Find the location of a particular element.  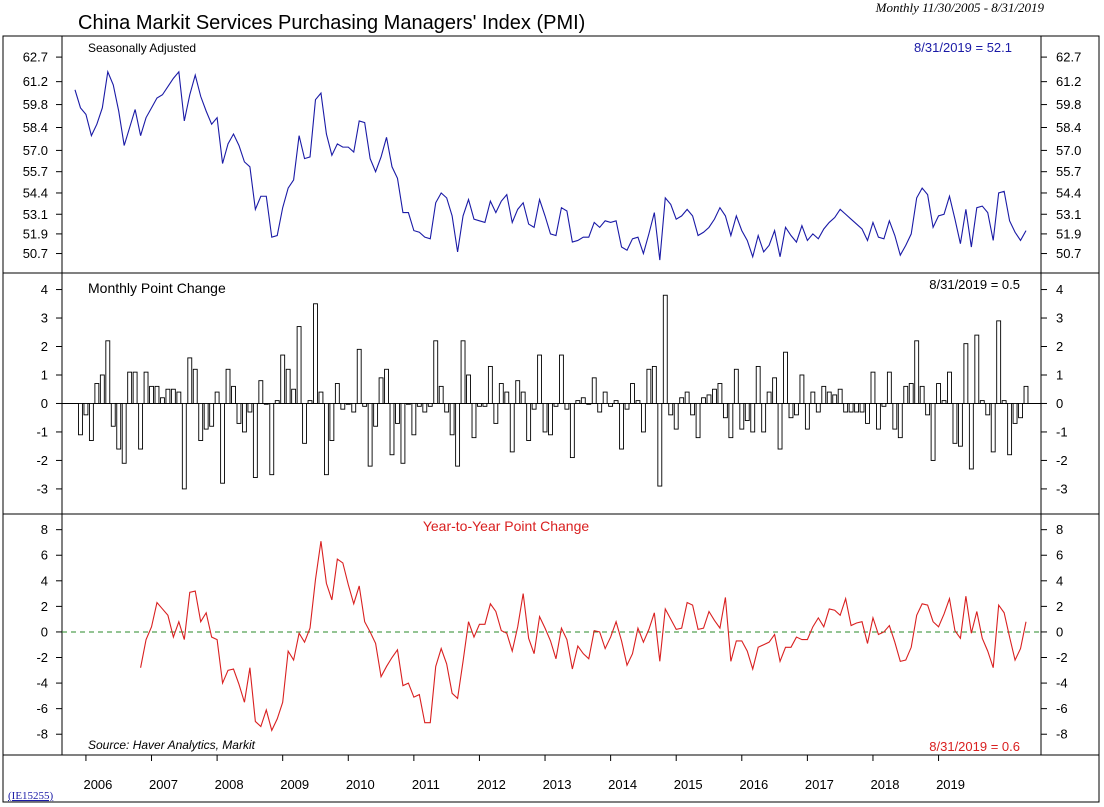

y-tick-label-left: 4 is located at coordinates (44, 580).